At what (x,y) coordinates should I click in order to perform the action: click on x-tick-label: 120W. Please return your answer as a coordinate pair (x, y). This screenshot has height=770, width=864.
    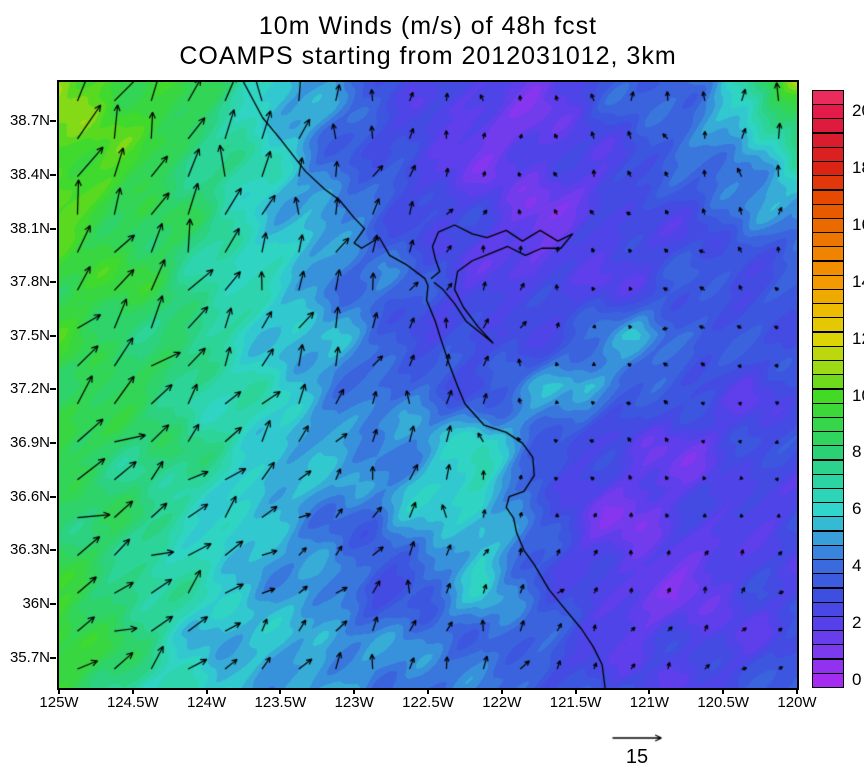
    Looking at the image, I should click on (797, 702).